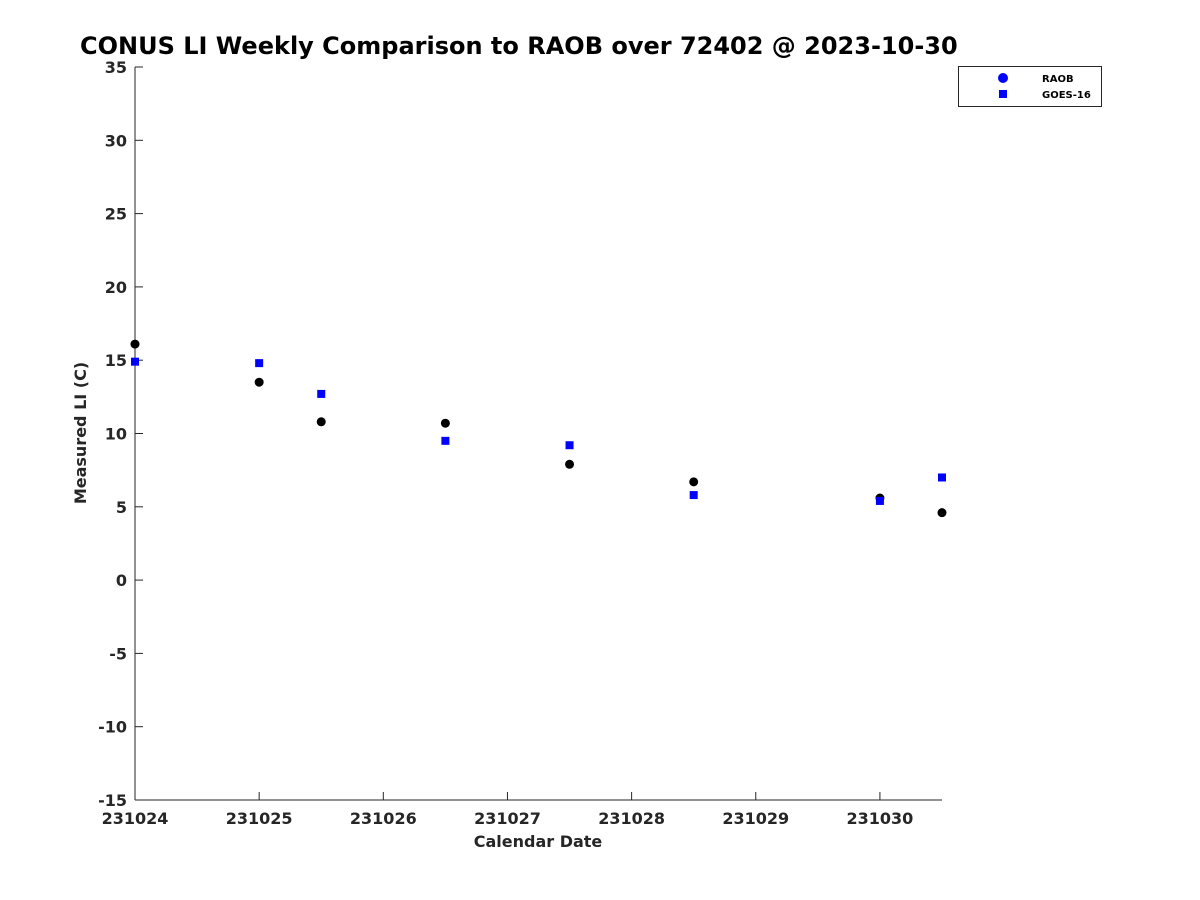  Describe the element at coordinates (1066, 95) in the screenshot. I see `legend-label: GOES-16` at that location.